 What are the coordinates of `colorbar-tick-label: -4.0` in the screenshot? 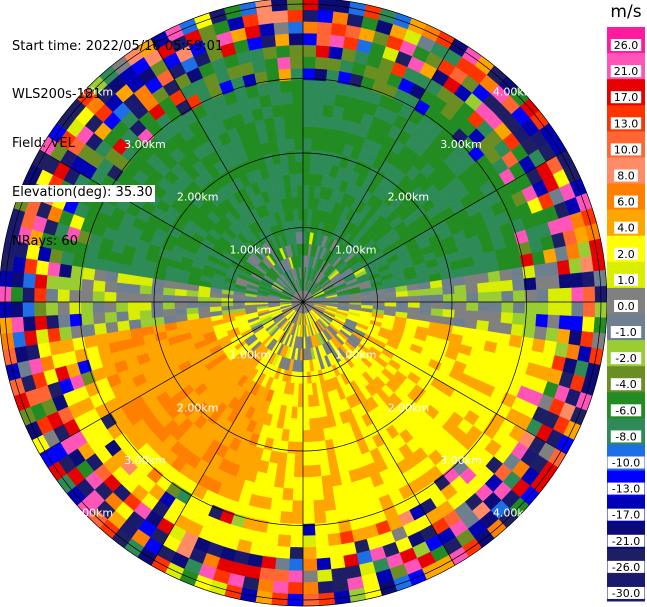 It's located at (625, 384).